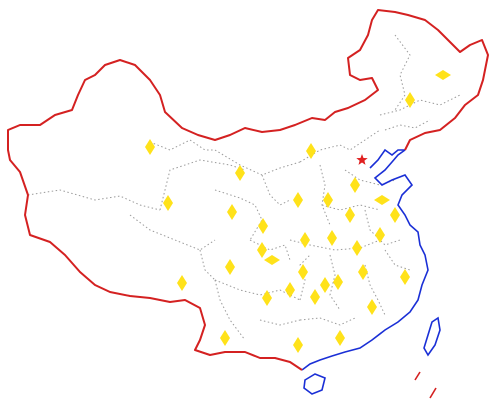 This screenshot has height=411, width=494. Describe the element at coordinates (207, 265) in the screenshot. I see `border-sichuan-tibet` at that location.